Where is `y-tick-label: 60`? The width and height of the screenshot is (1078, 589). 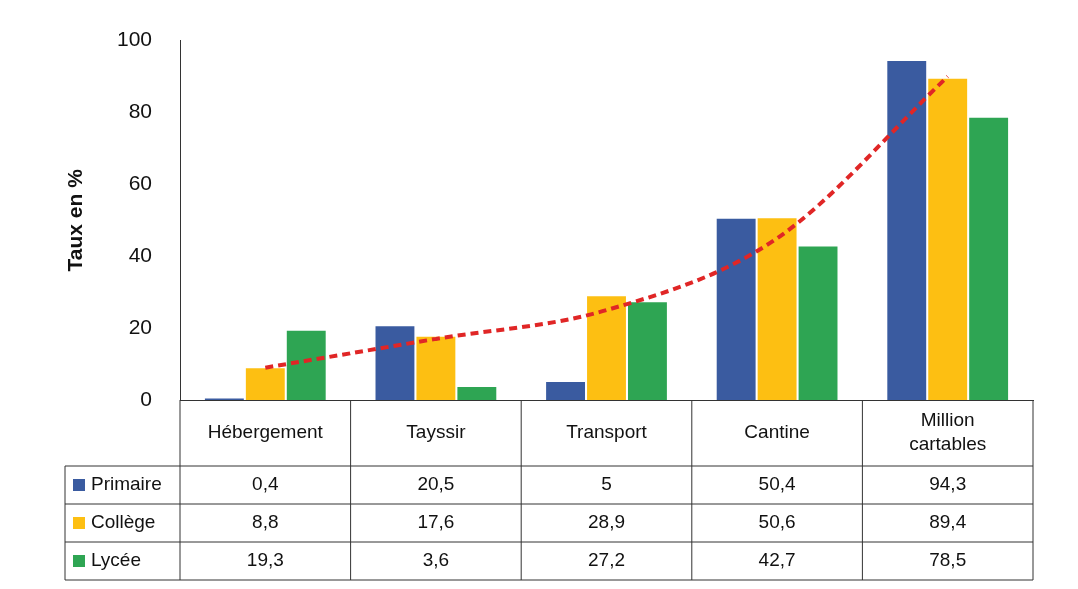 y-tick-label: 60 is located at coordinates (140, 183).